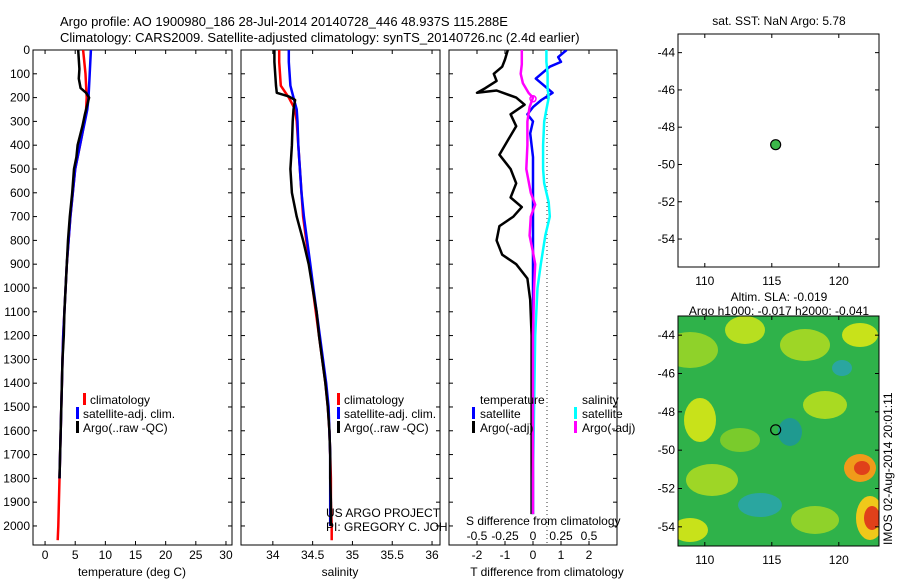  I want to click on series-line-argo-raw-qc-, so click(303, 288).